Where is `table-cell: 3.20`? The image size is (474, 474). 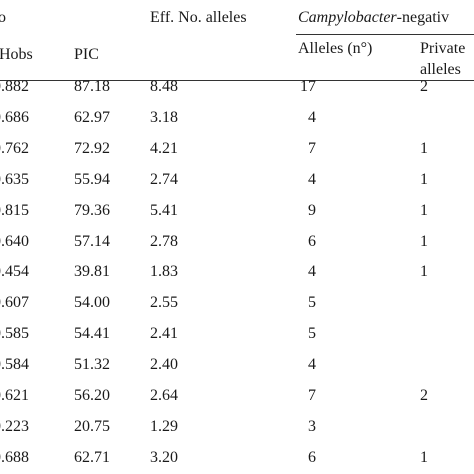 table-cell: 3.20 is located at coordinates (164, 457).